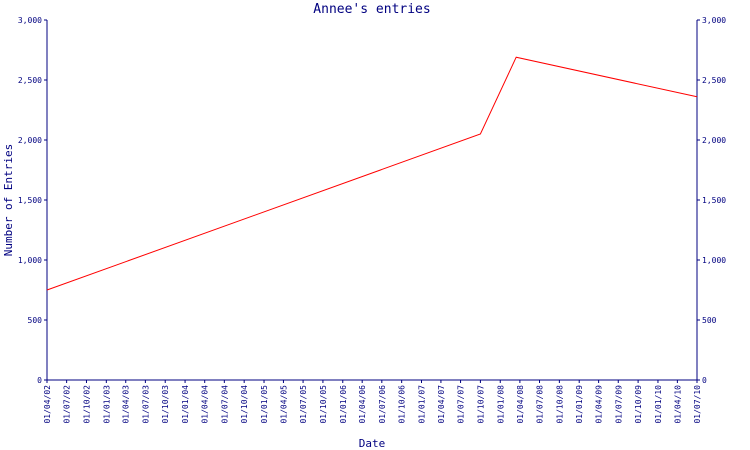 This screenshot has width=750, height=450. Describe the element at coordinates (714, 80) in the screenshot. I see `y-tick-label-right: 2,500` at that location.